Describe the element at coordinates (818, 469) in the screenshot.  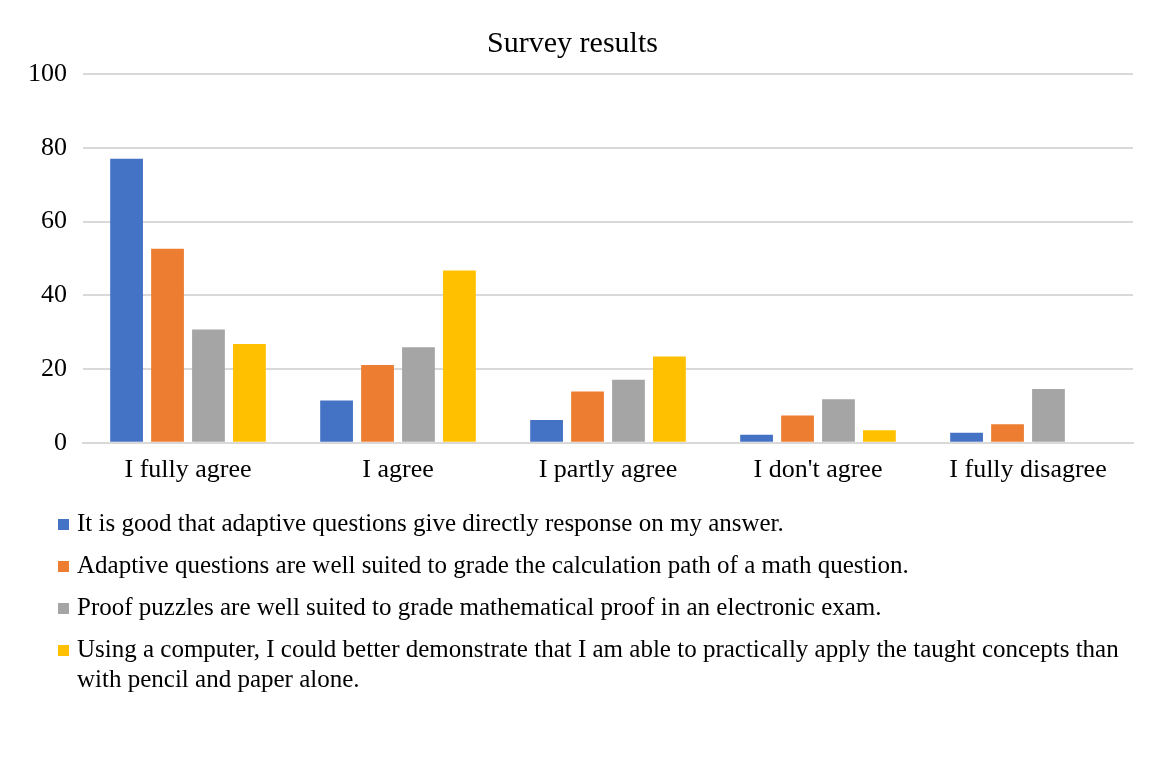
I see `x-tick-label: I don't agree` at that location.